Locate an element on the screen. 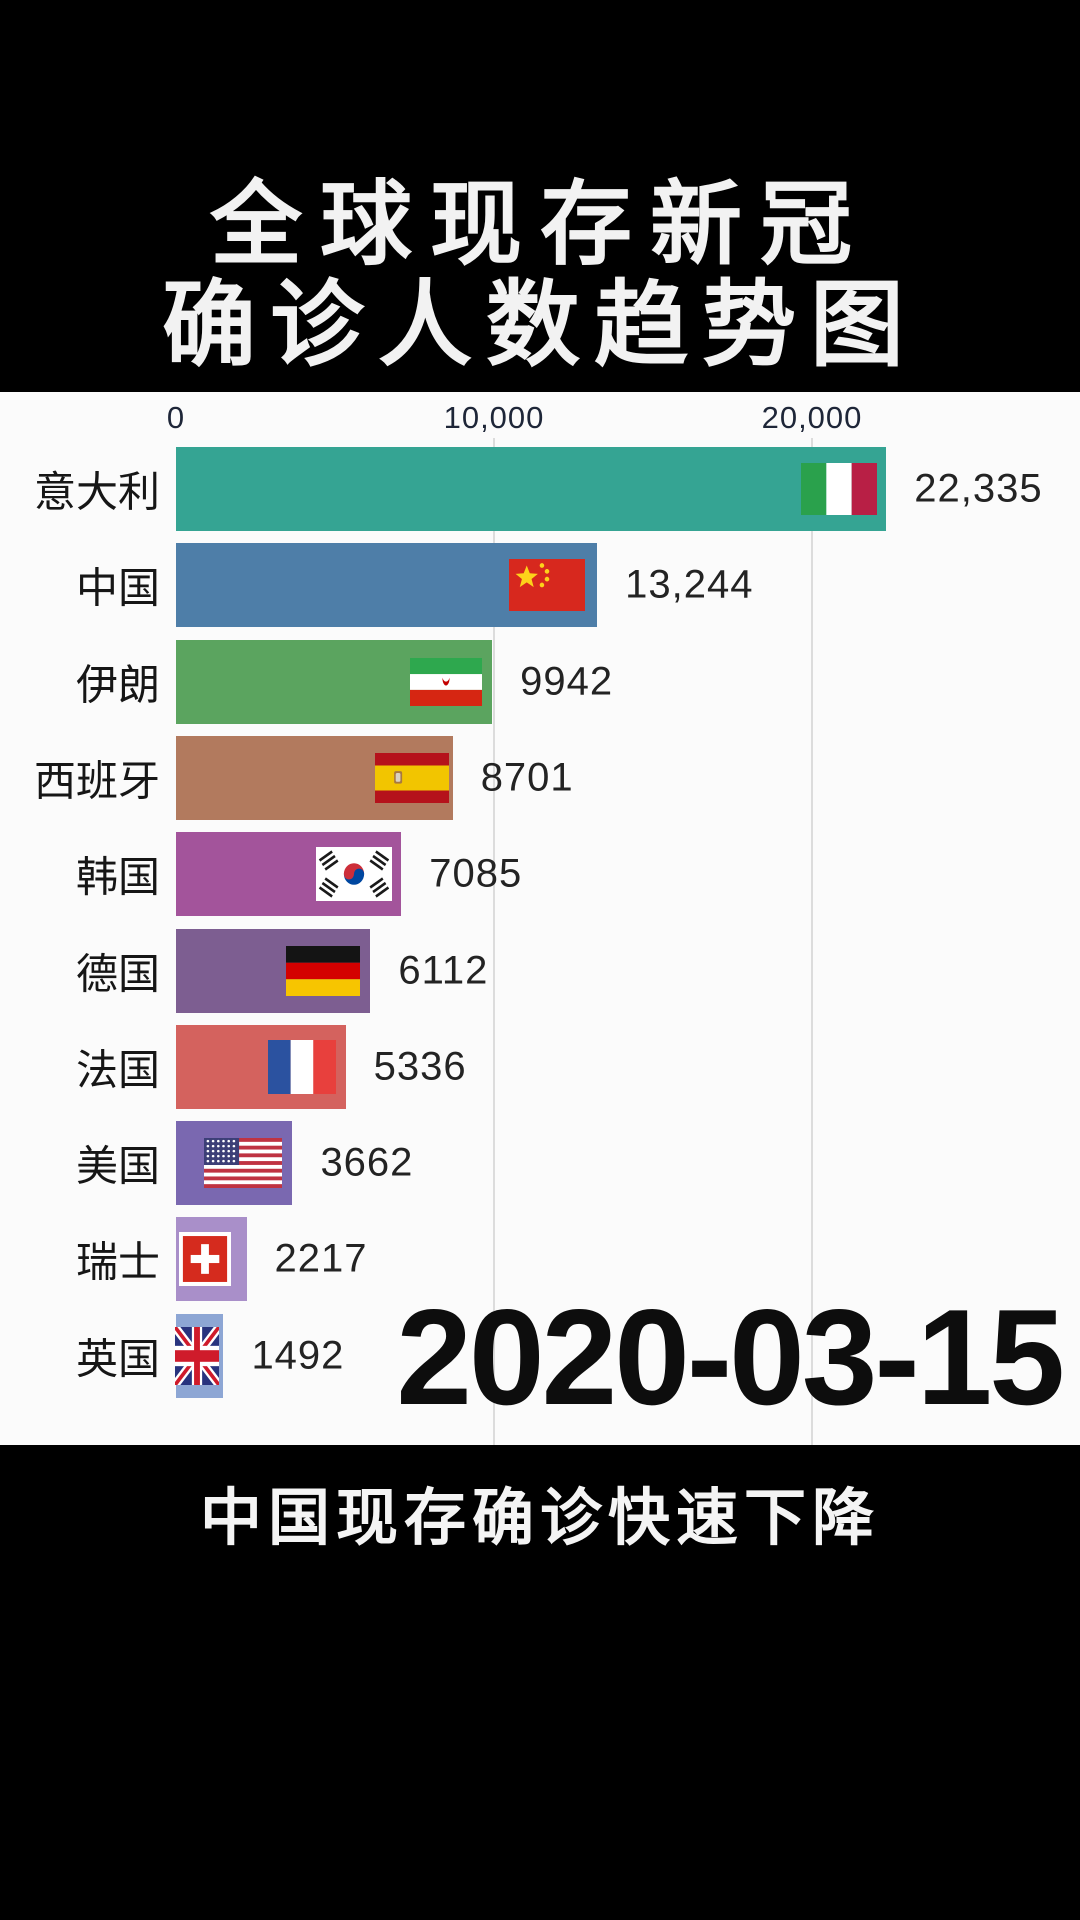 The image size is (1080, 1920). country-label: 法国 is located at coordinates (117, 1070).